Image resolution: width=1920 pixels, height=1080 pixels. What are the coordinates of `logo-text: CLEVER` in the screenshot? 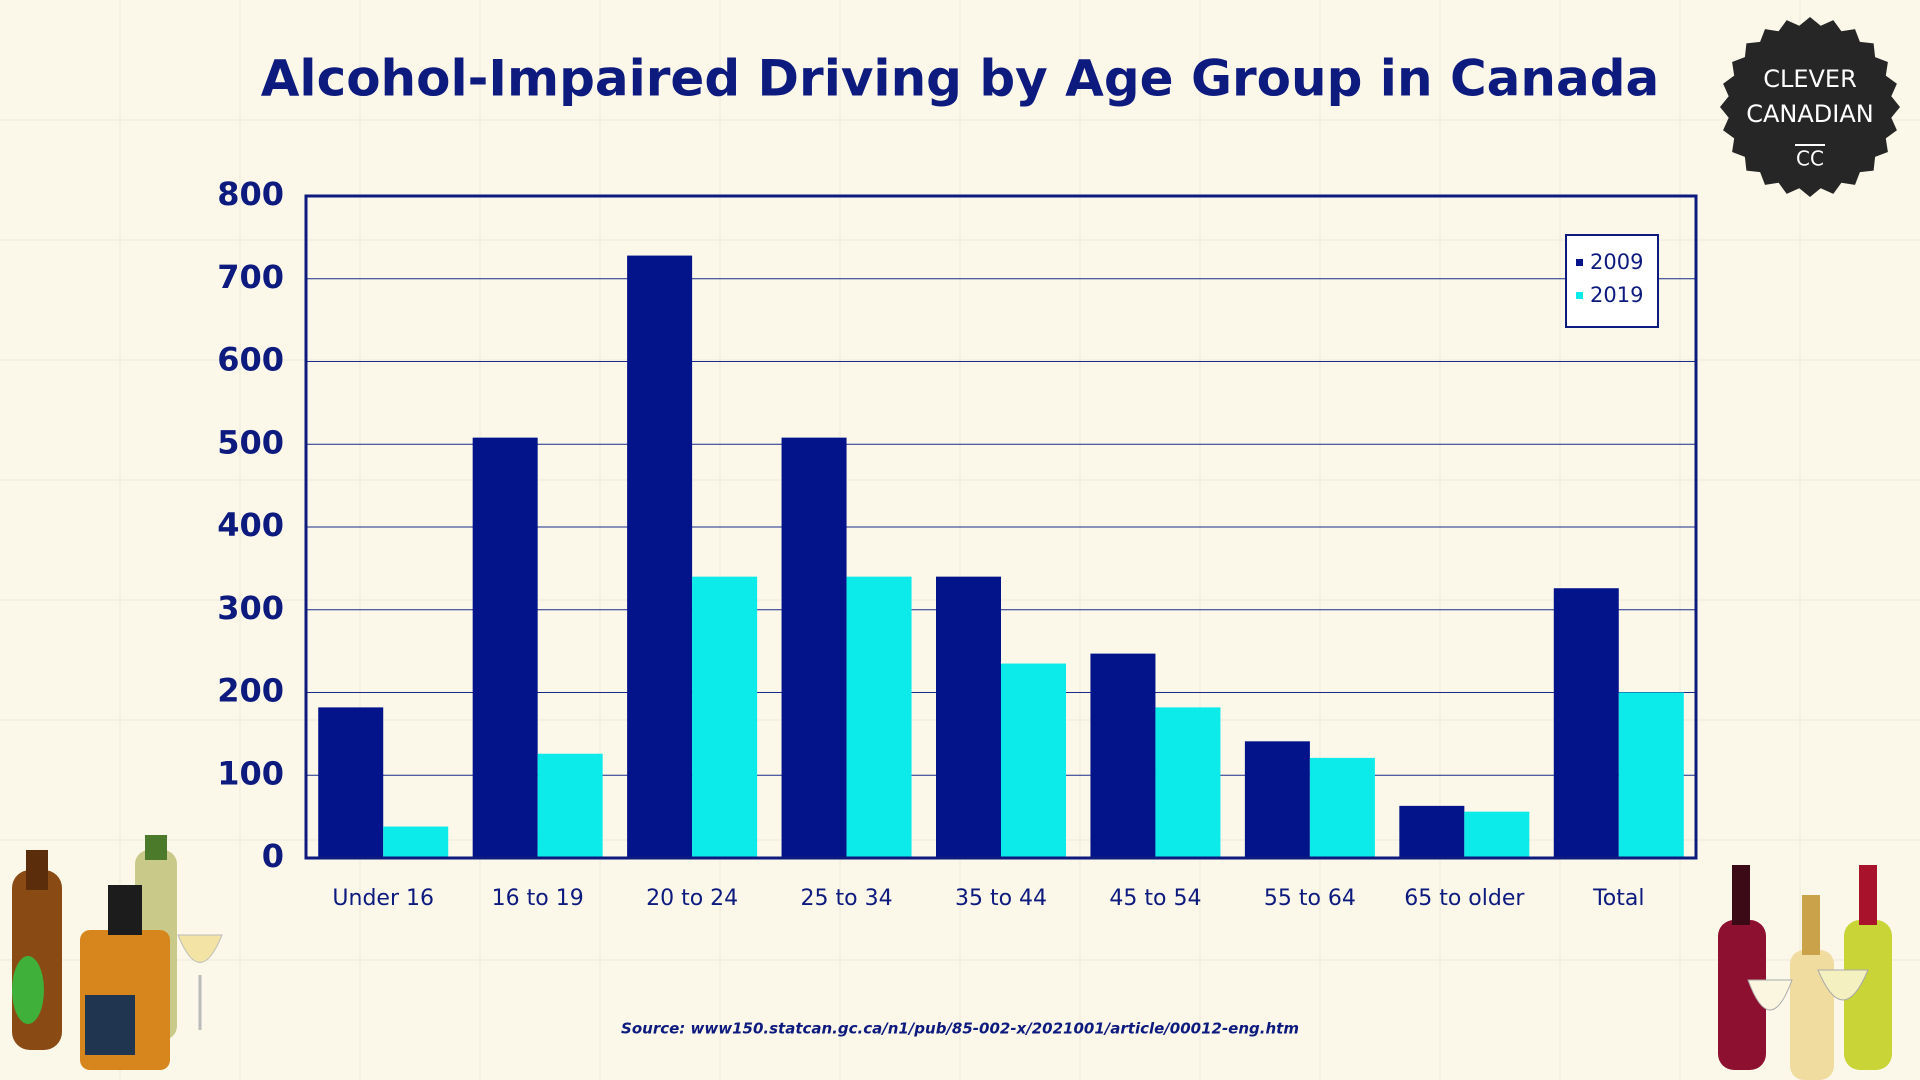 It's located at (1810, 79).